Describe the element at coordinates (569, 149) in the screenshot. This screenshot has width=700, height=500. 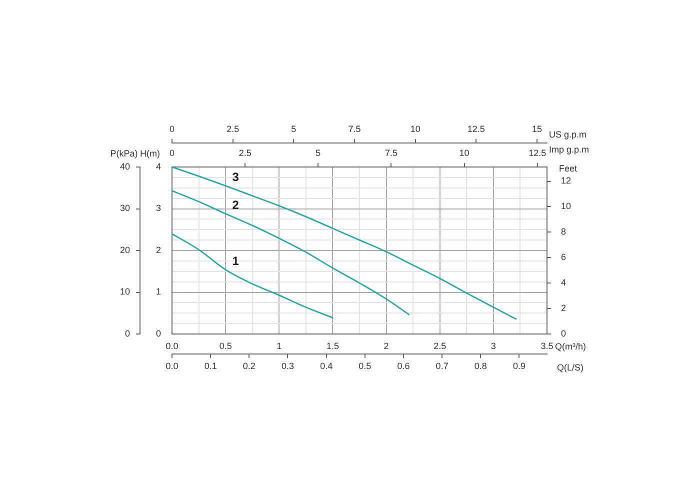
I see `x2-axis-title: Imp g.p.m` at that location.